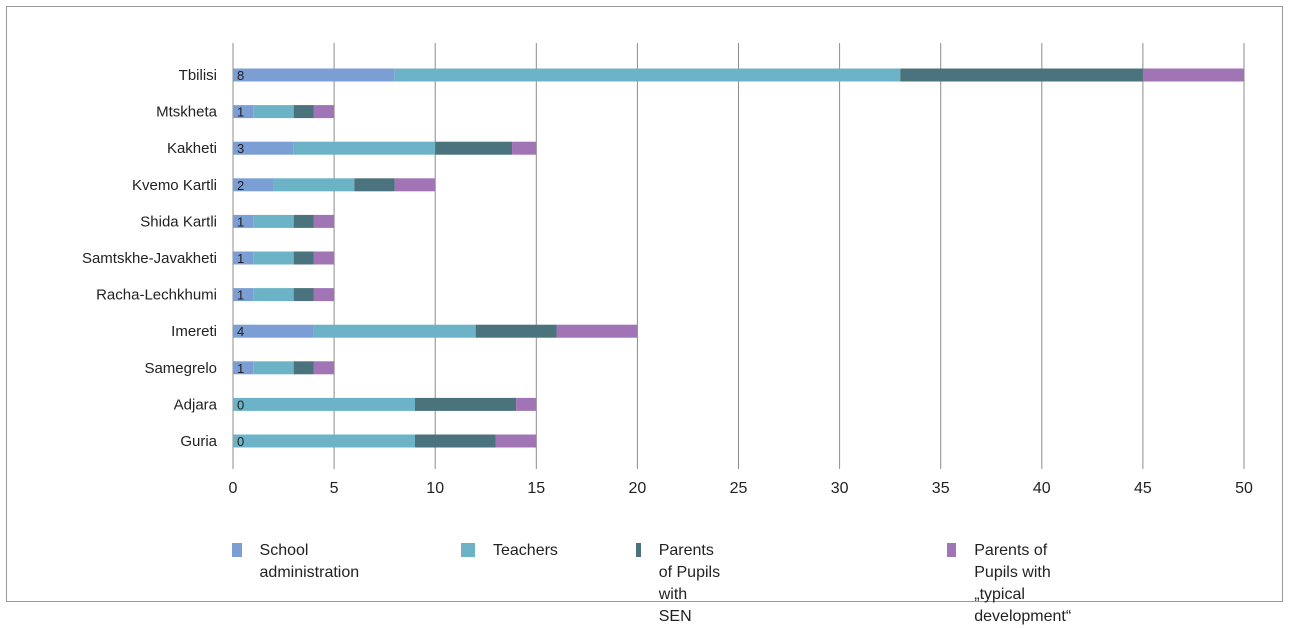 Image resolution: width=1291 pixels, height=628 pixels. Describe the element at coordinates (180, 368) in the screenshot. I see `category-label: Samegrelo` at that location.